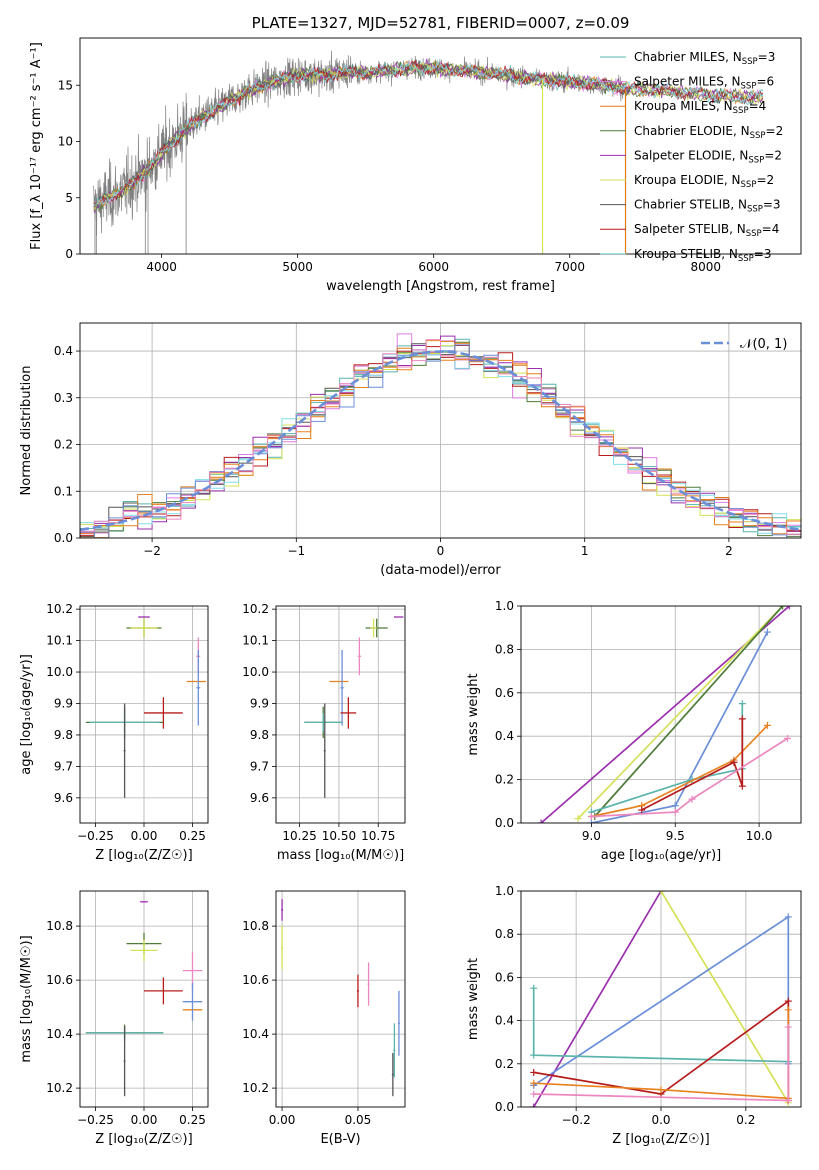 This screenshot has height=1170, width=819. Describe the element at coordinates (63, 491) in the screenshot. I see `tick-label-y: 0.1` at that location.